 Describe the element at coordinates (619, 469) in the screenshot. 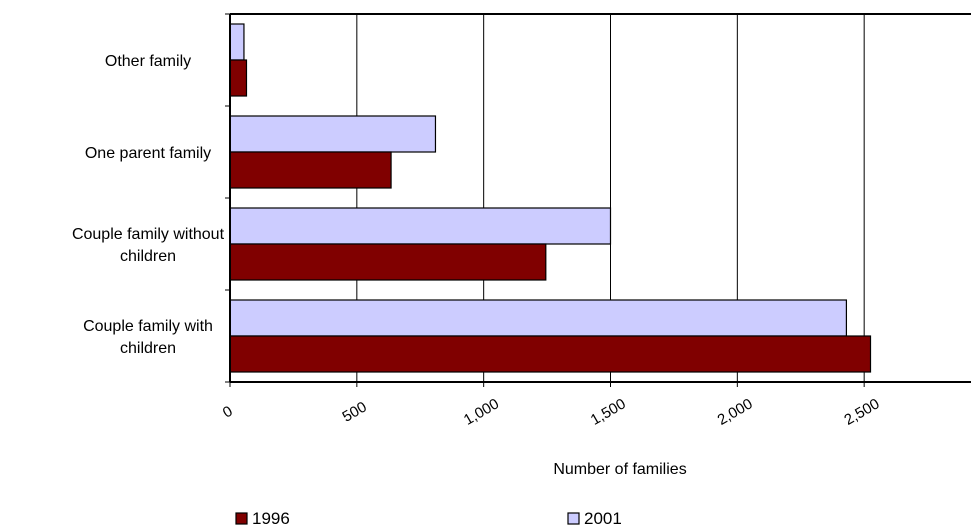

I see `x-axis-title: Number of families` at that location.